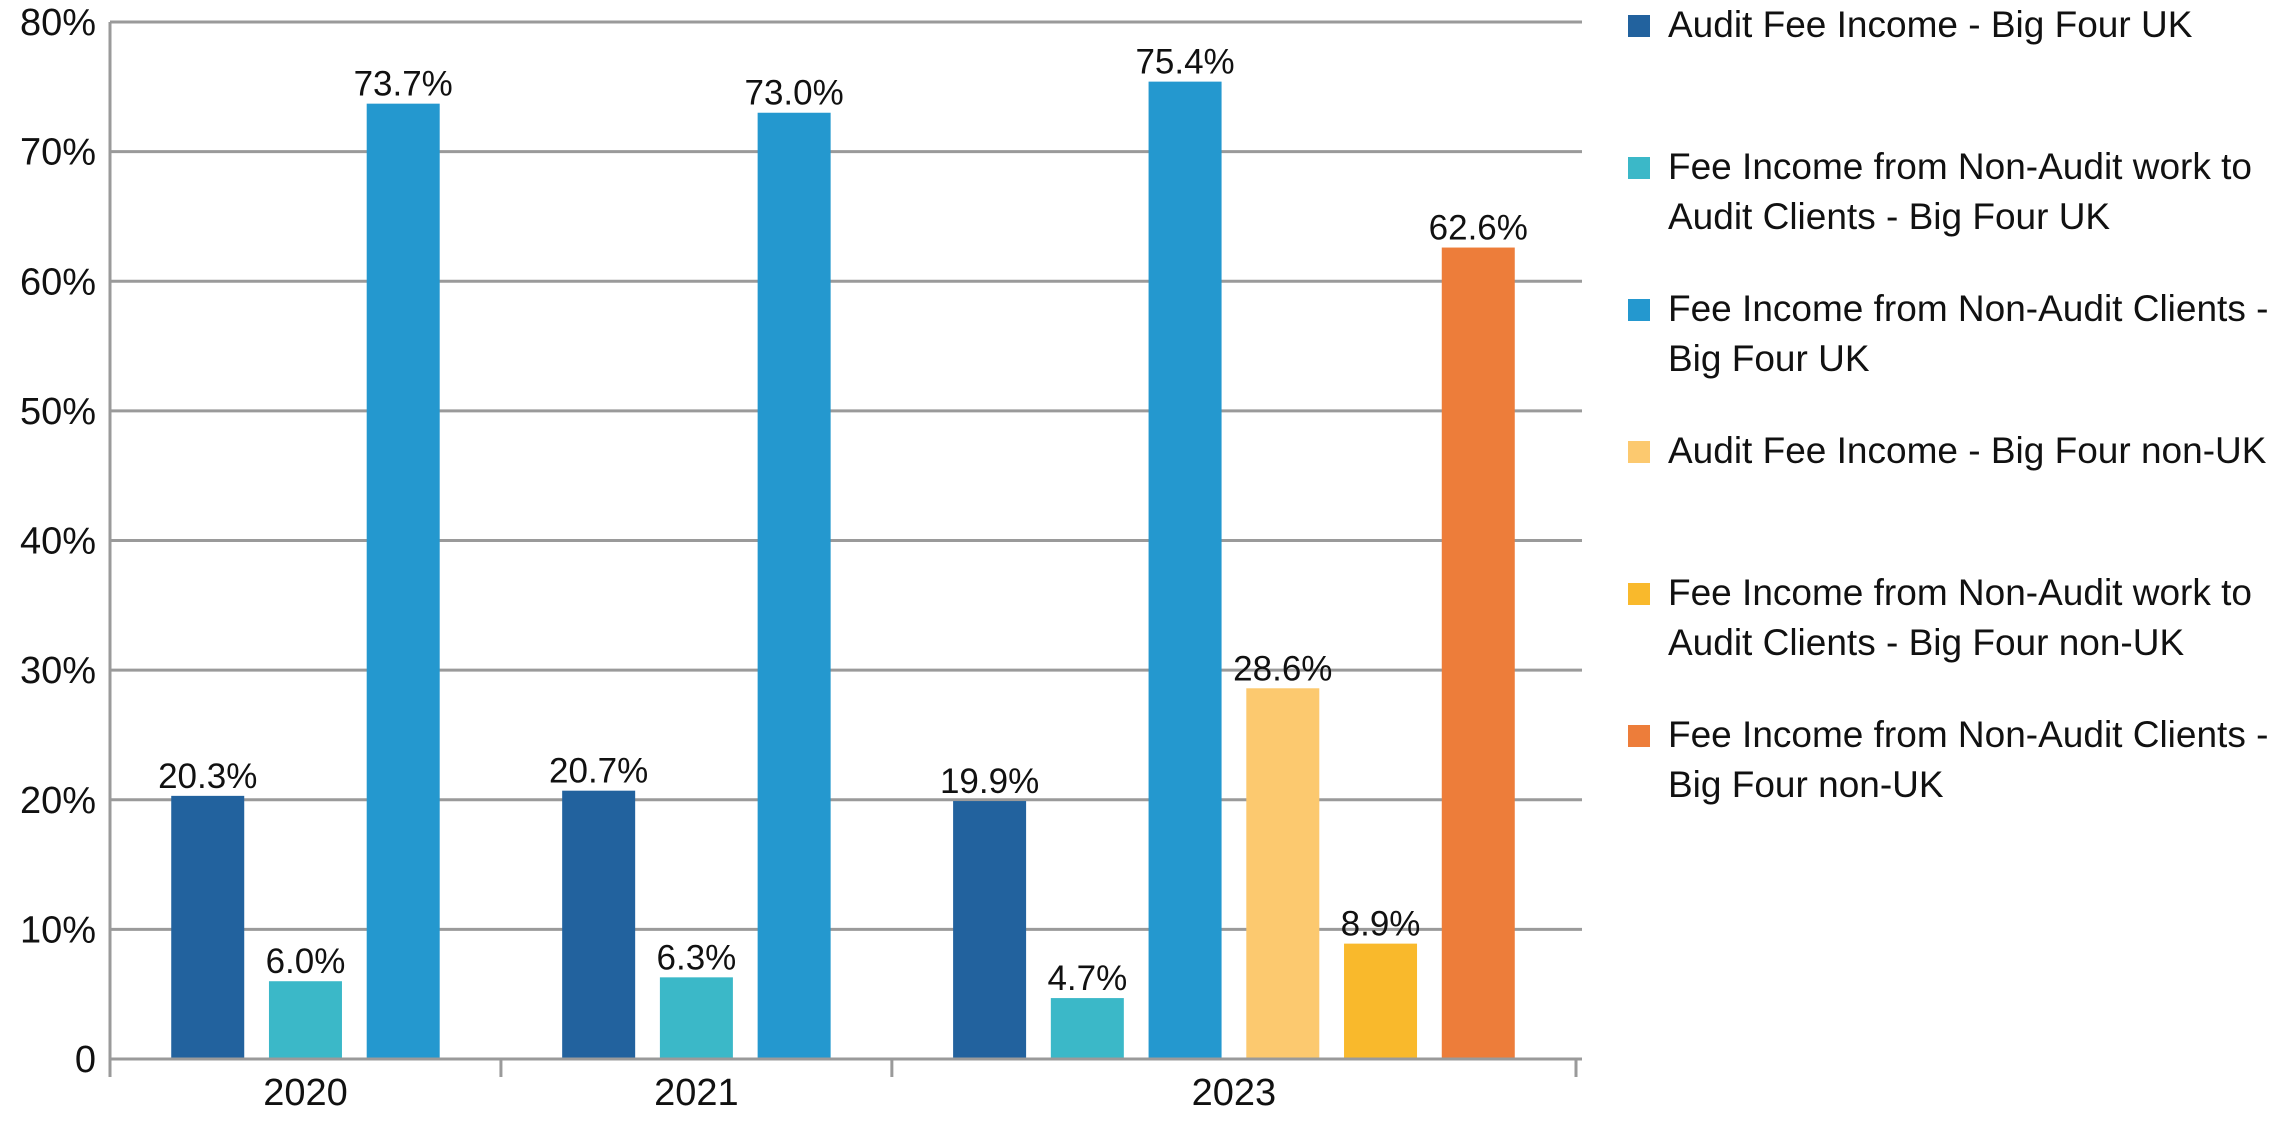  Describe the element at coordinates (305, 1093) in the screenshot. I see `x-tick-label: 2020` at that location.